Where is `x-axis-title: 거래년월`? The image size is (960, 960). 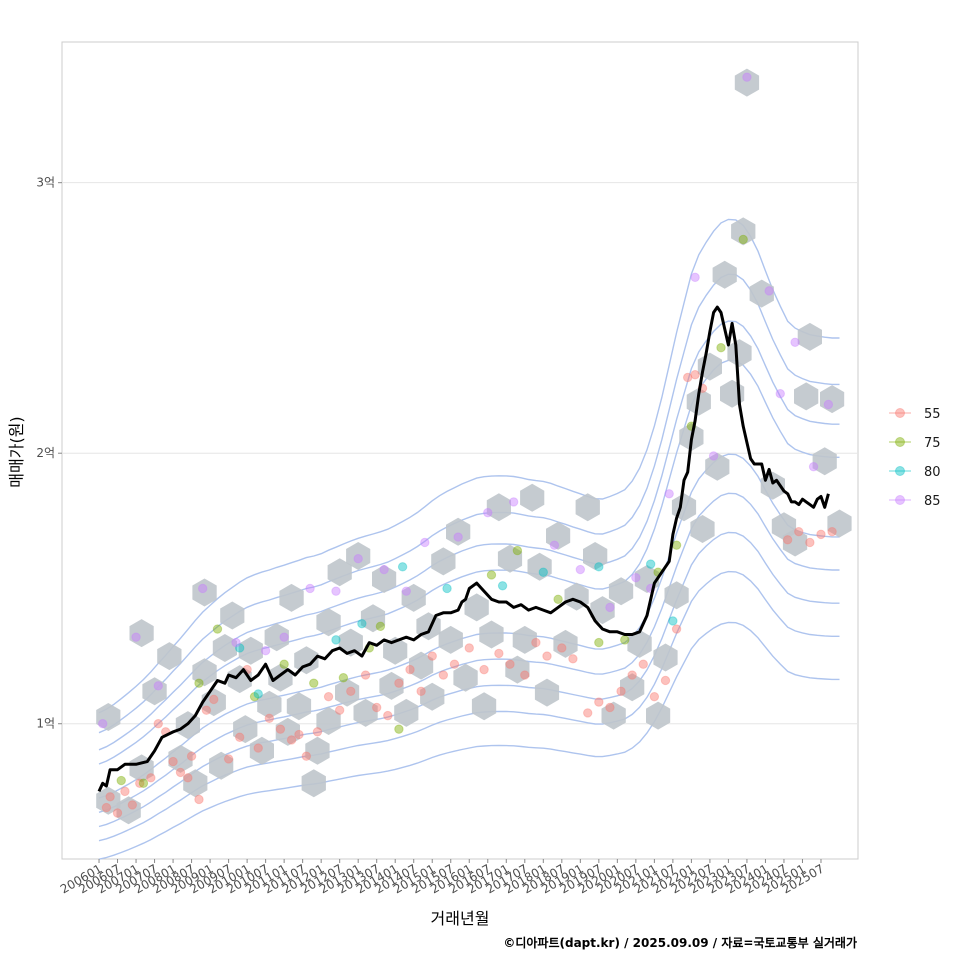 x-axis-title: 거래년월 is located at coordinates (460, 918).